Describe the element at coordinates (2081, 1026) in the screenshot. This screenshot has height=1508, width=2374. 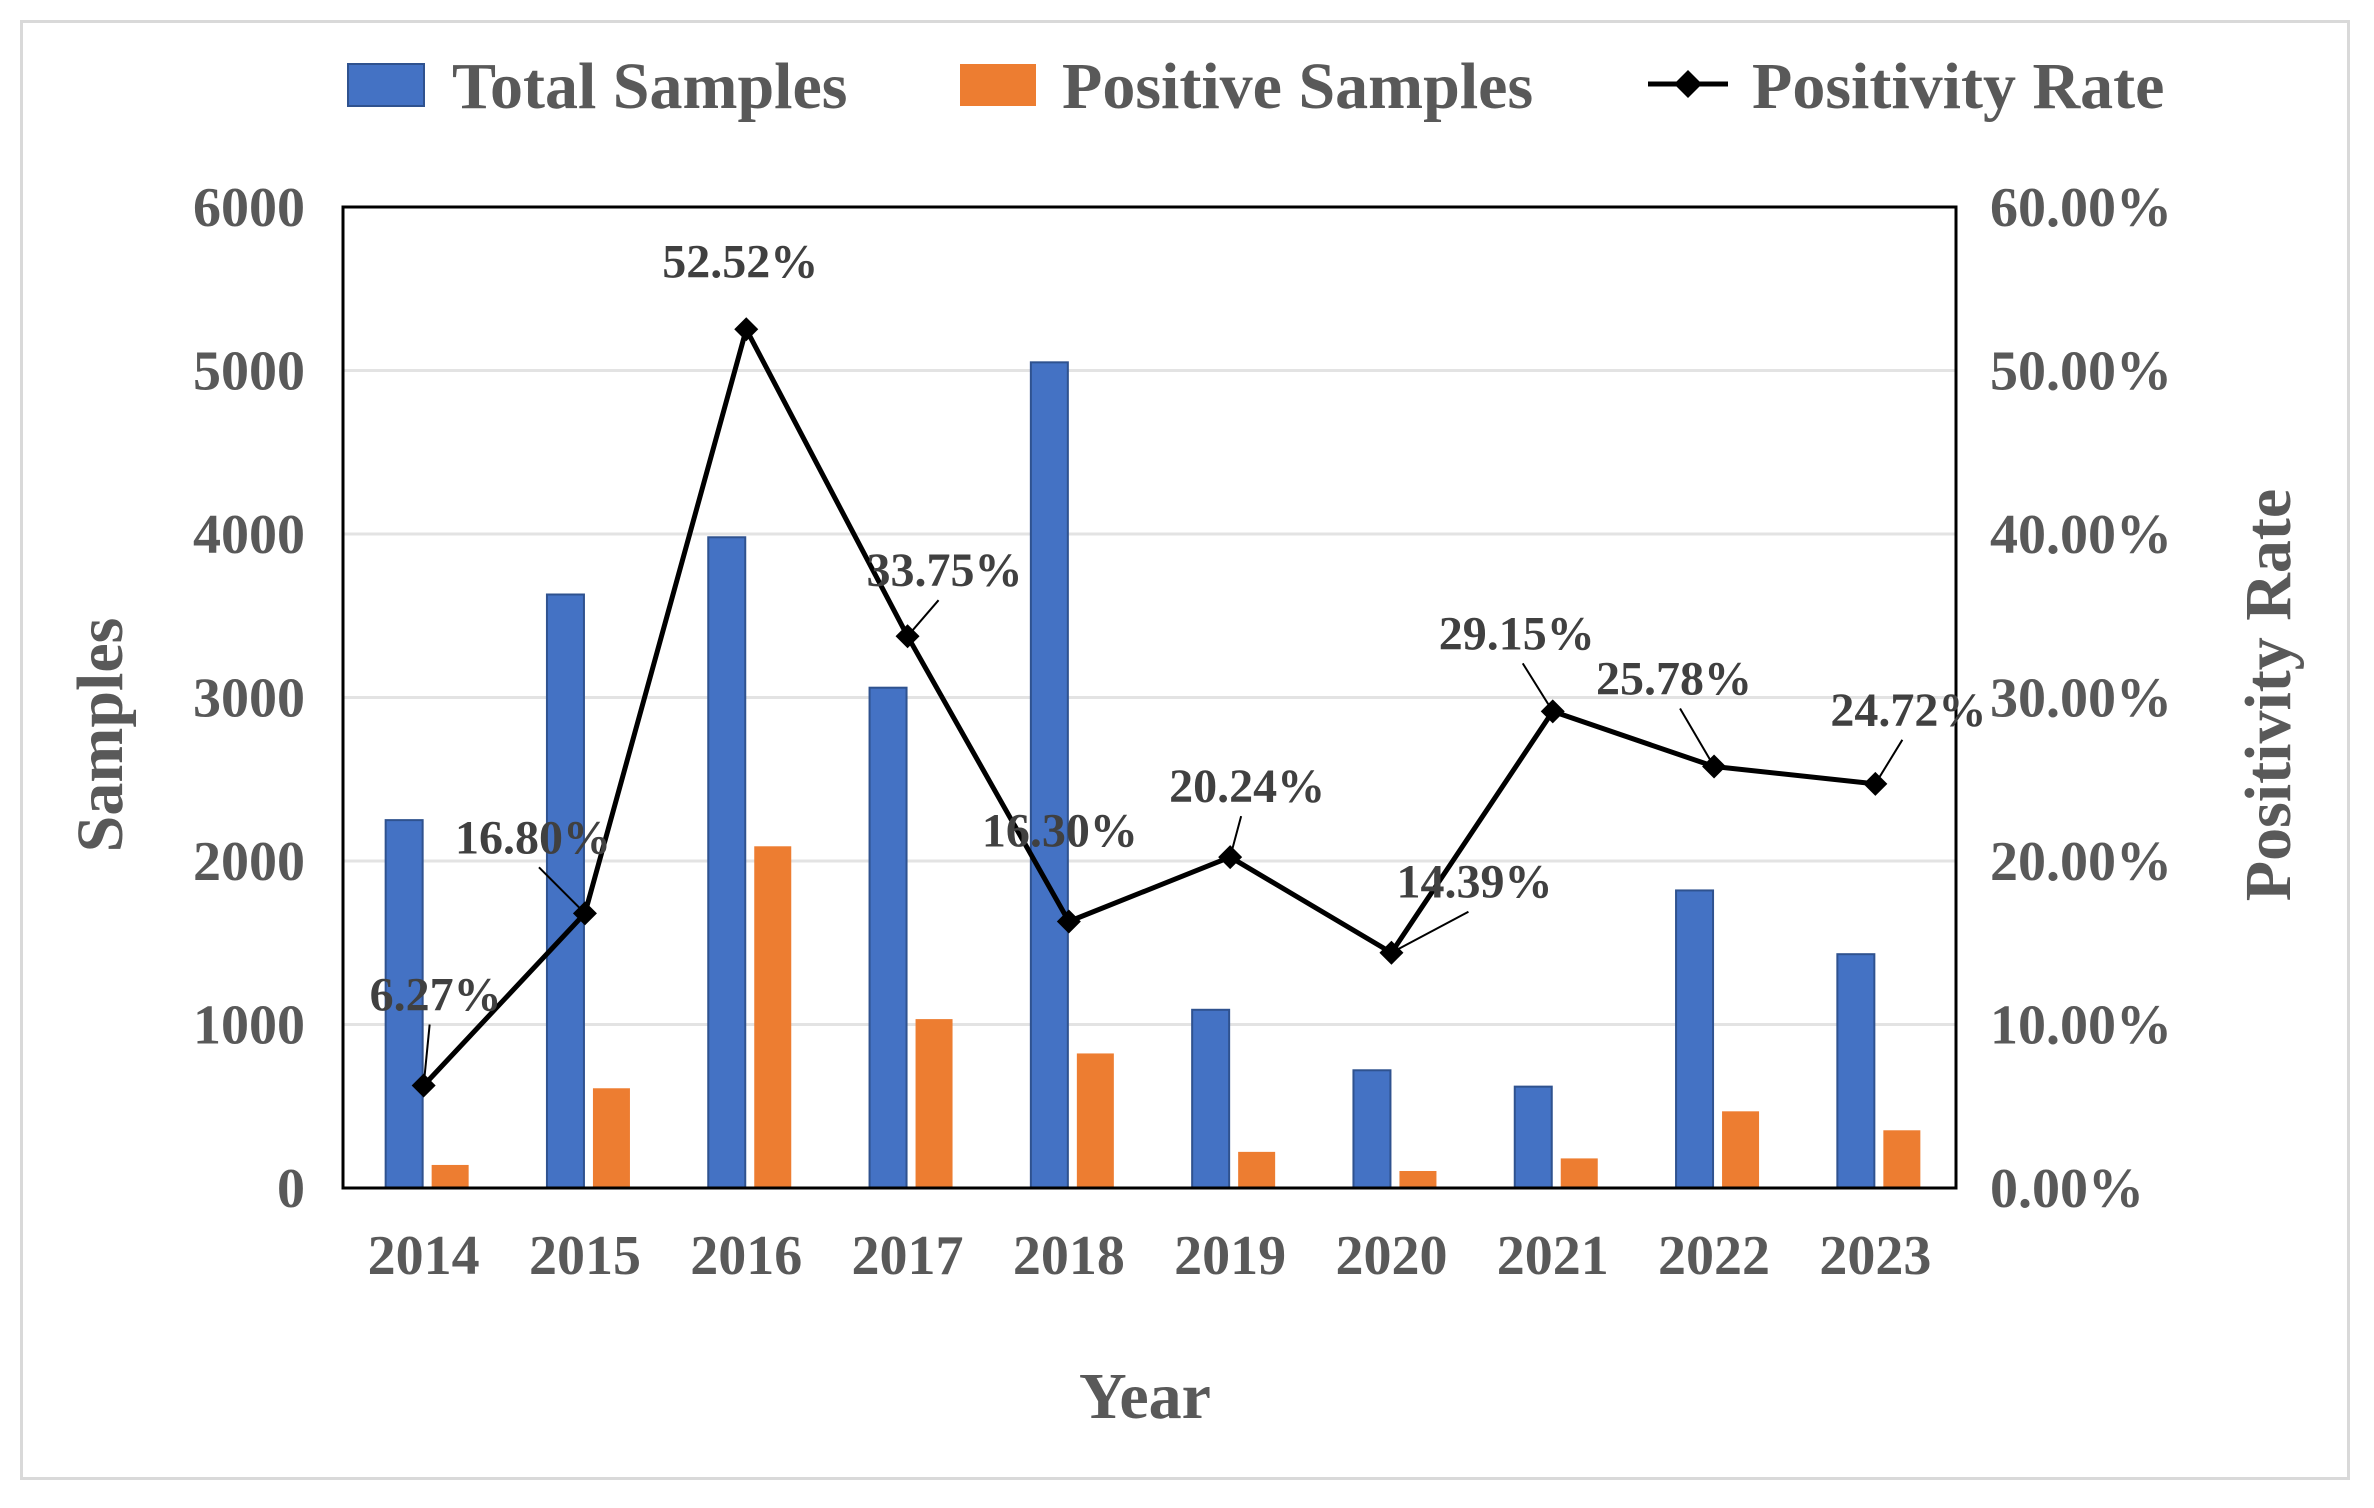
I see `y2-tick-label: 10.00%` at that location.